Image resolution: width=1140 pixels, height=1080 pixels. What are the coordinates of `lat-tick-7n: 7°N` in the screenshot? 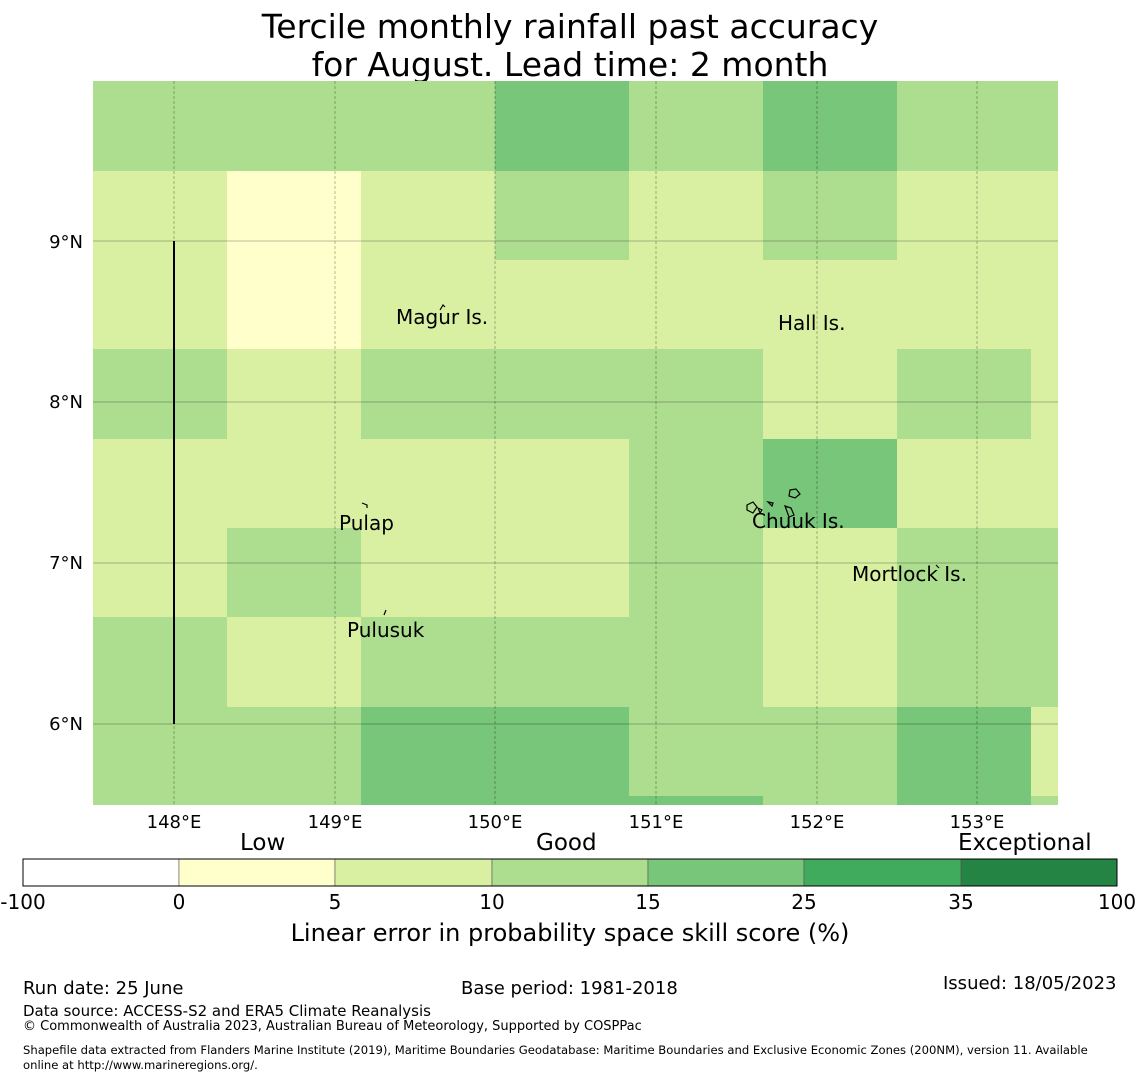 It's located at (66, 563).